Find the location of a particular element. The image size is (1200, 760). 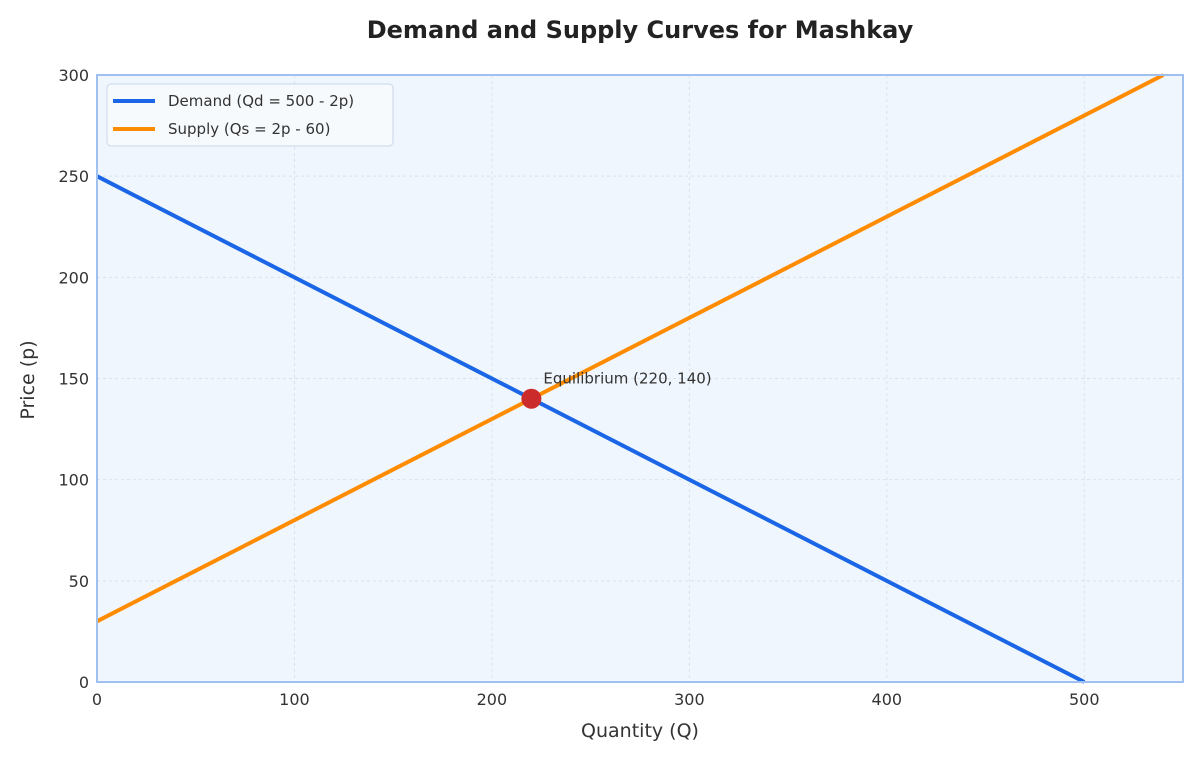

demand-legend-label: Demand (Qd = 500 - 2p) is located at coordinates (261, 101).